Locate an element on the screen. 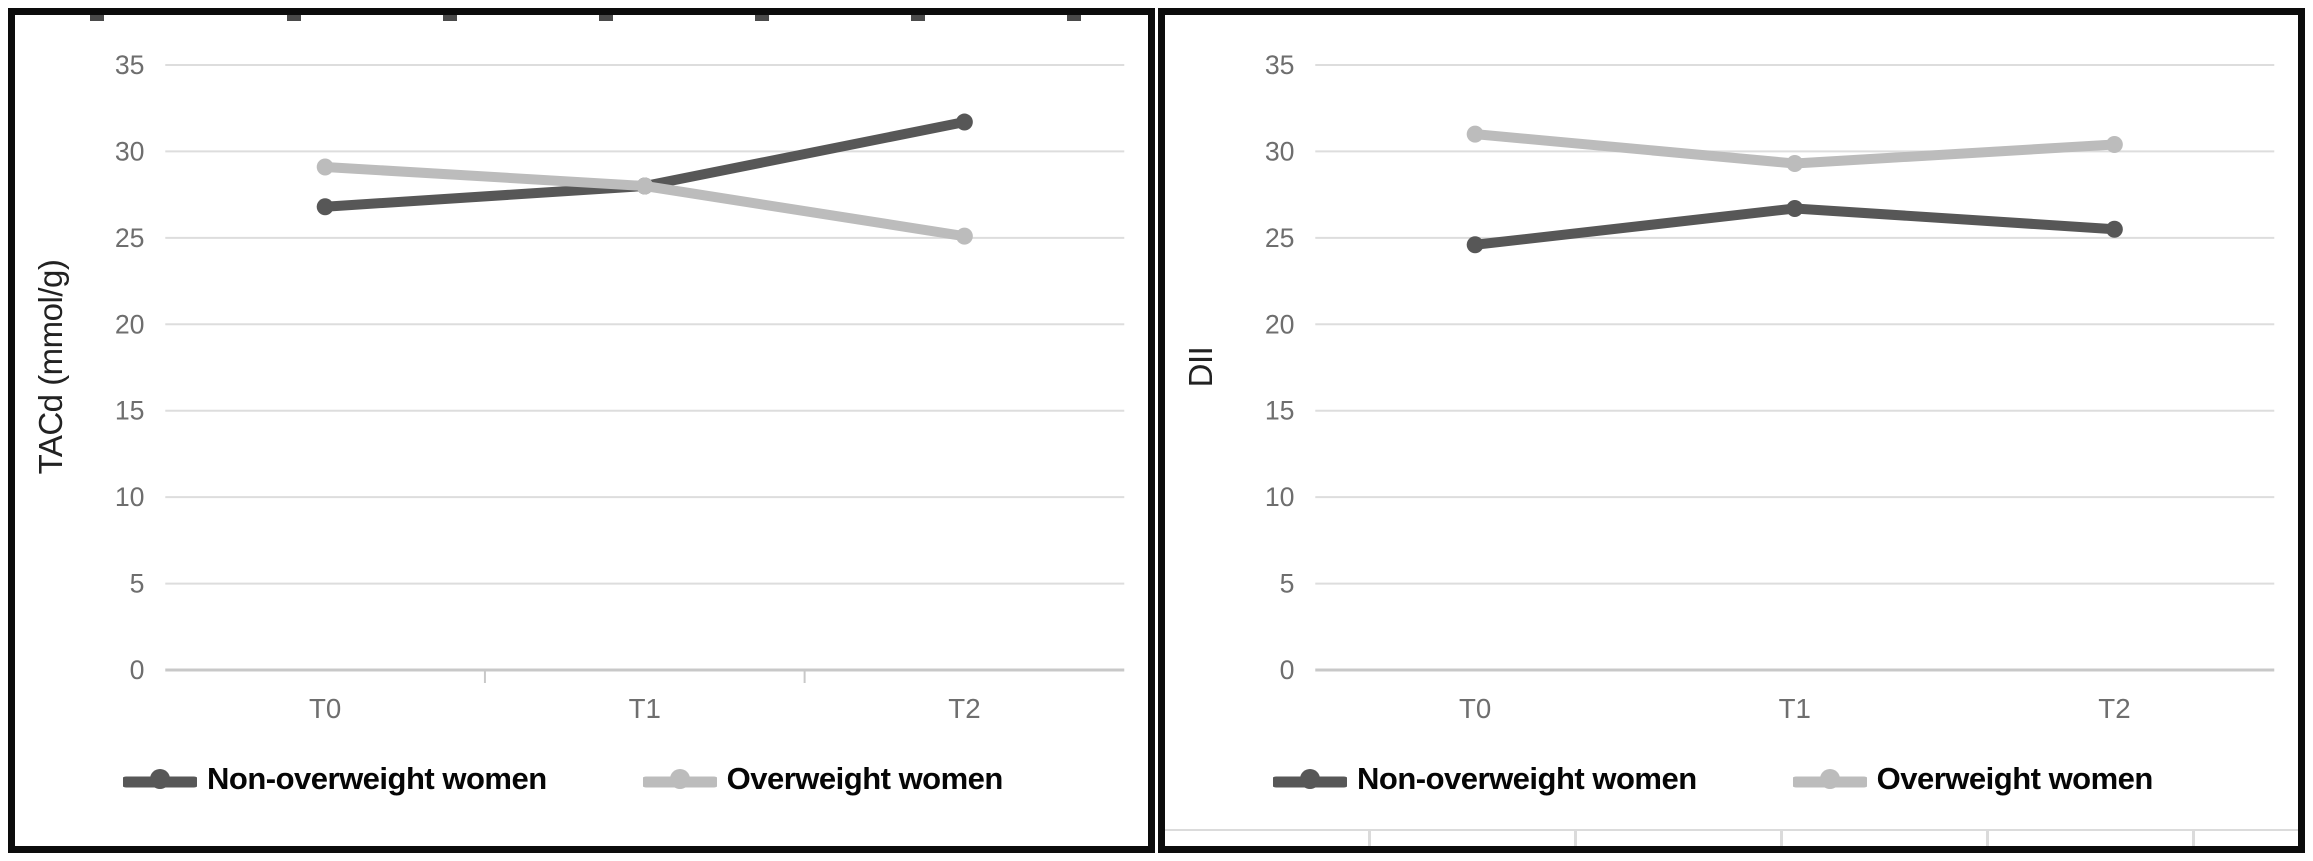 This screenshot has height=861, width=2313. excel-cell-tick-marks is located at coordinates (581, 18).